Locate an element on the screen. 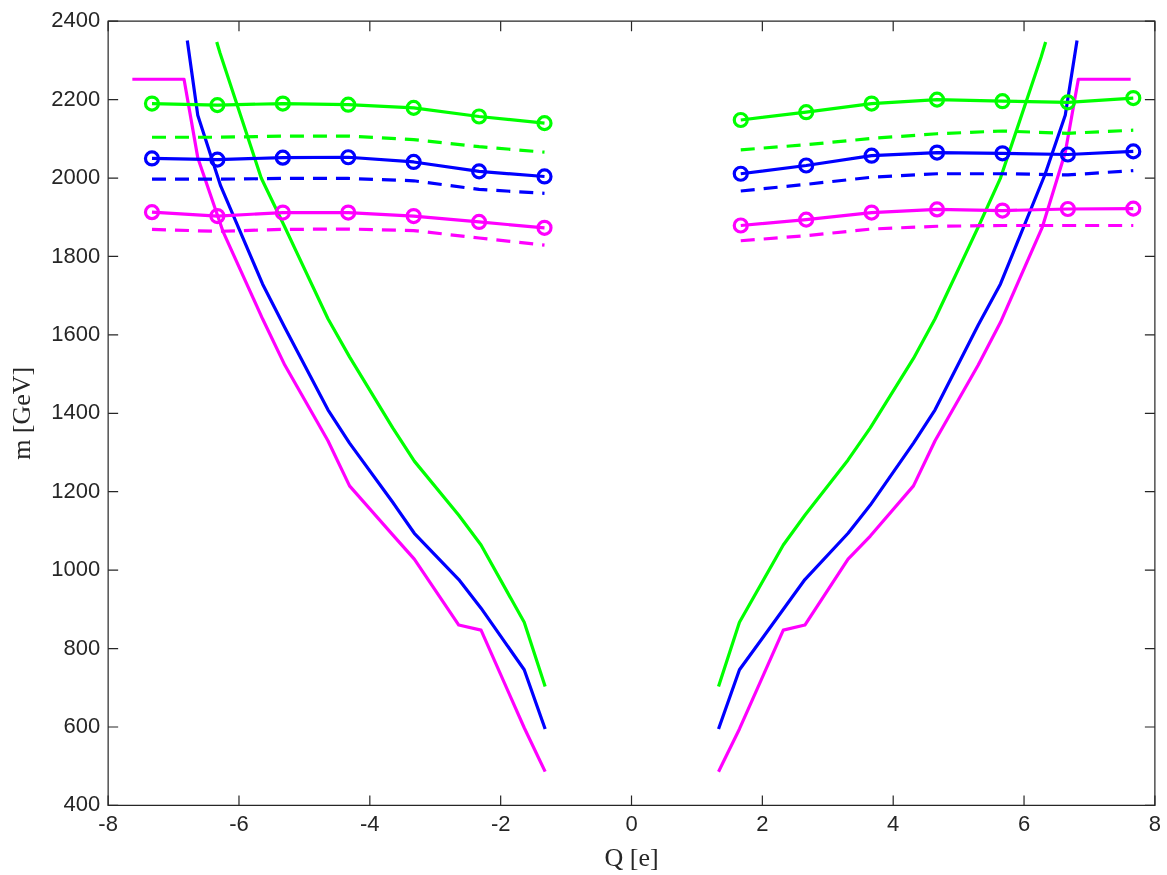 This screenshot has height=875, width=1167. x-tick-label: -8 is located at coordinates (108, 823).